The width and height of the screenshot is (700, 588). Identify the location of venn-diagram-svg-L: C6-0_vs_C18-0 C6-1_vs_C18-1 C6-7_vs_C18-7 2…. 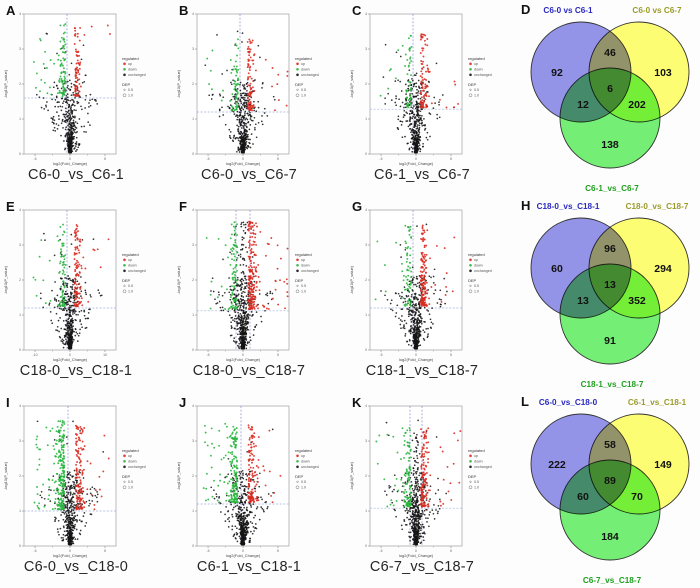
(610, 491).